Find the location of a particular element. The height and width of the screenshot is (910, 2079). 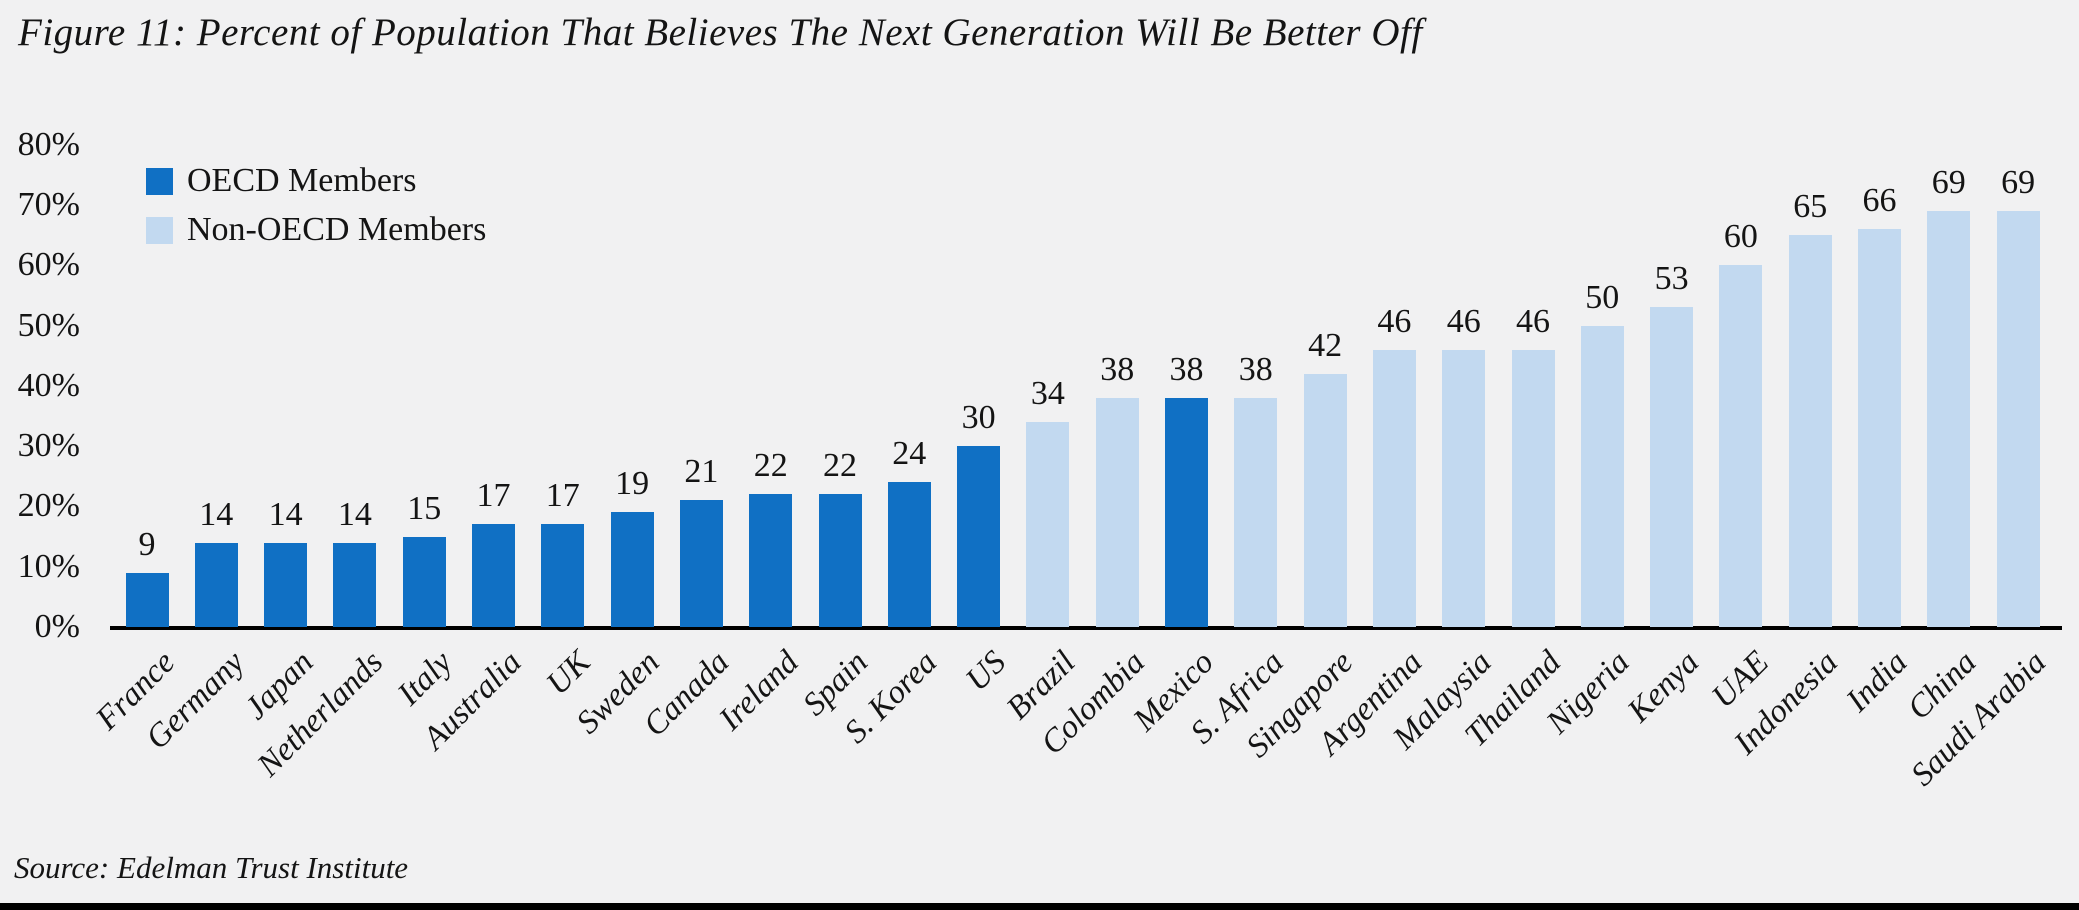

source-note: Source: Edelman Trust Institute is located at coordinates (211, 867).